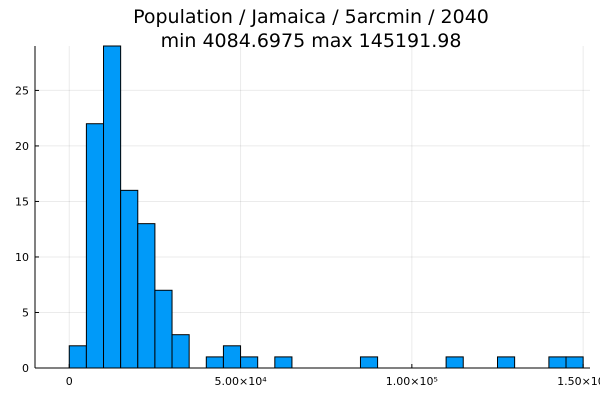 This screenshot has height=400, width=600. What do you see at coordinates (578, 381) in the screenshot?
I see `x-tick-label: 1.50×10⁵` at bounding box center [578, 381].